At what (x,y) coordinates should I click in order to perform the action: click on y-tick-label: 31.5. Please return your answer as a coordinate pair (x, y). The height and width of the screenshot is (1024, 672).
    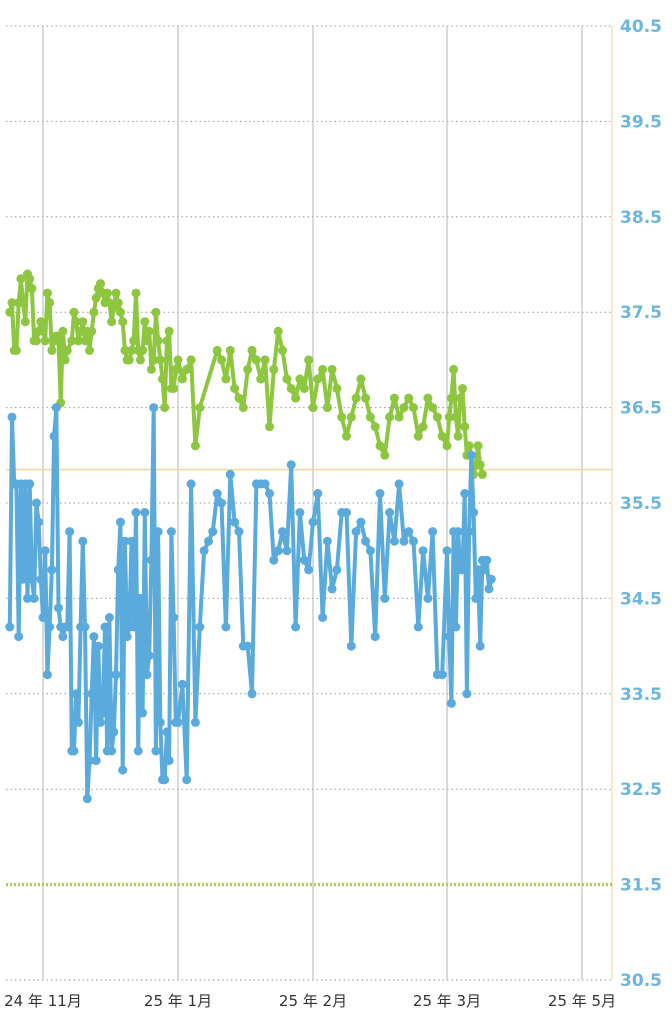
    Looking at the image, I should click on (641, 886).